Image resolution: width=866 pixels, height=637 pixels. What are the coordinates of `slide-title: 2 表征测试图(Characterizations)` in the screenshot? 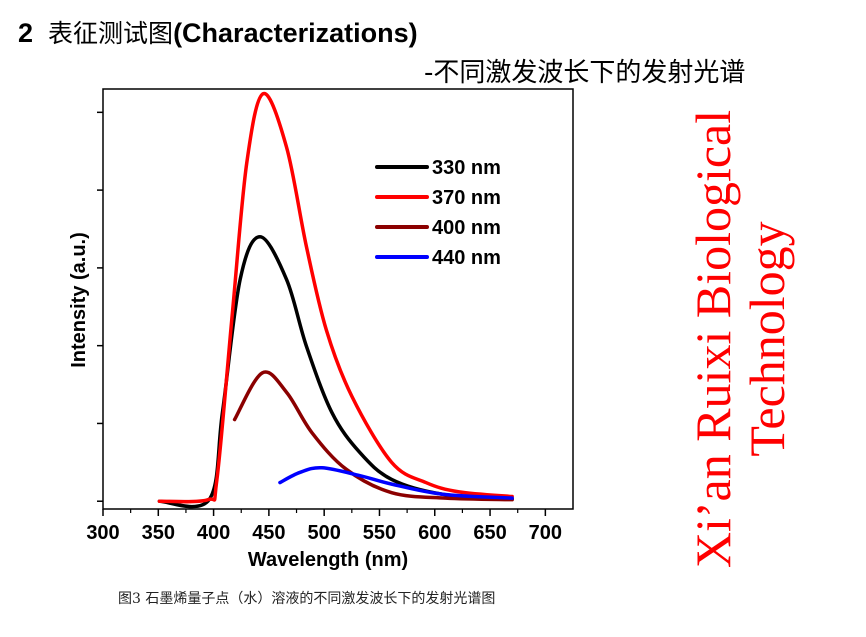 It's located at (218, 32).